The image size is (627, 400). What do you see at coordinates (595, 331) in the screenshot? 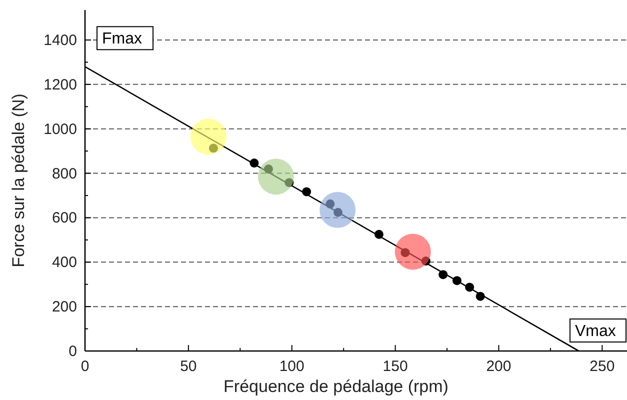
I see `annotation: Vmax` at bounding box center [595, 331].